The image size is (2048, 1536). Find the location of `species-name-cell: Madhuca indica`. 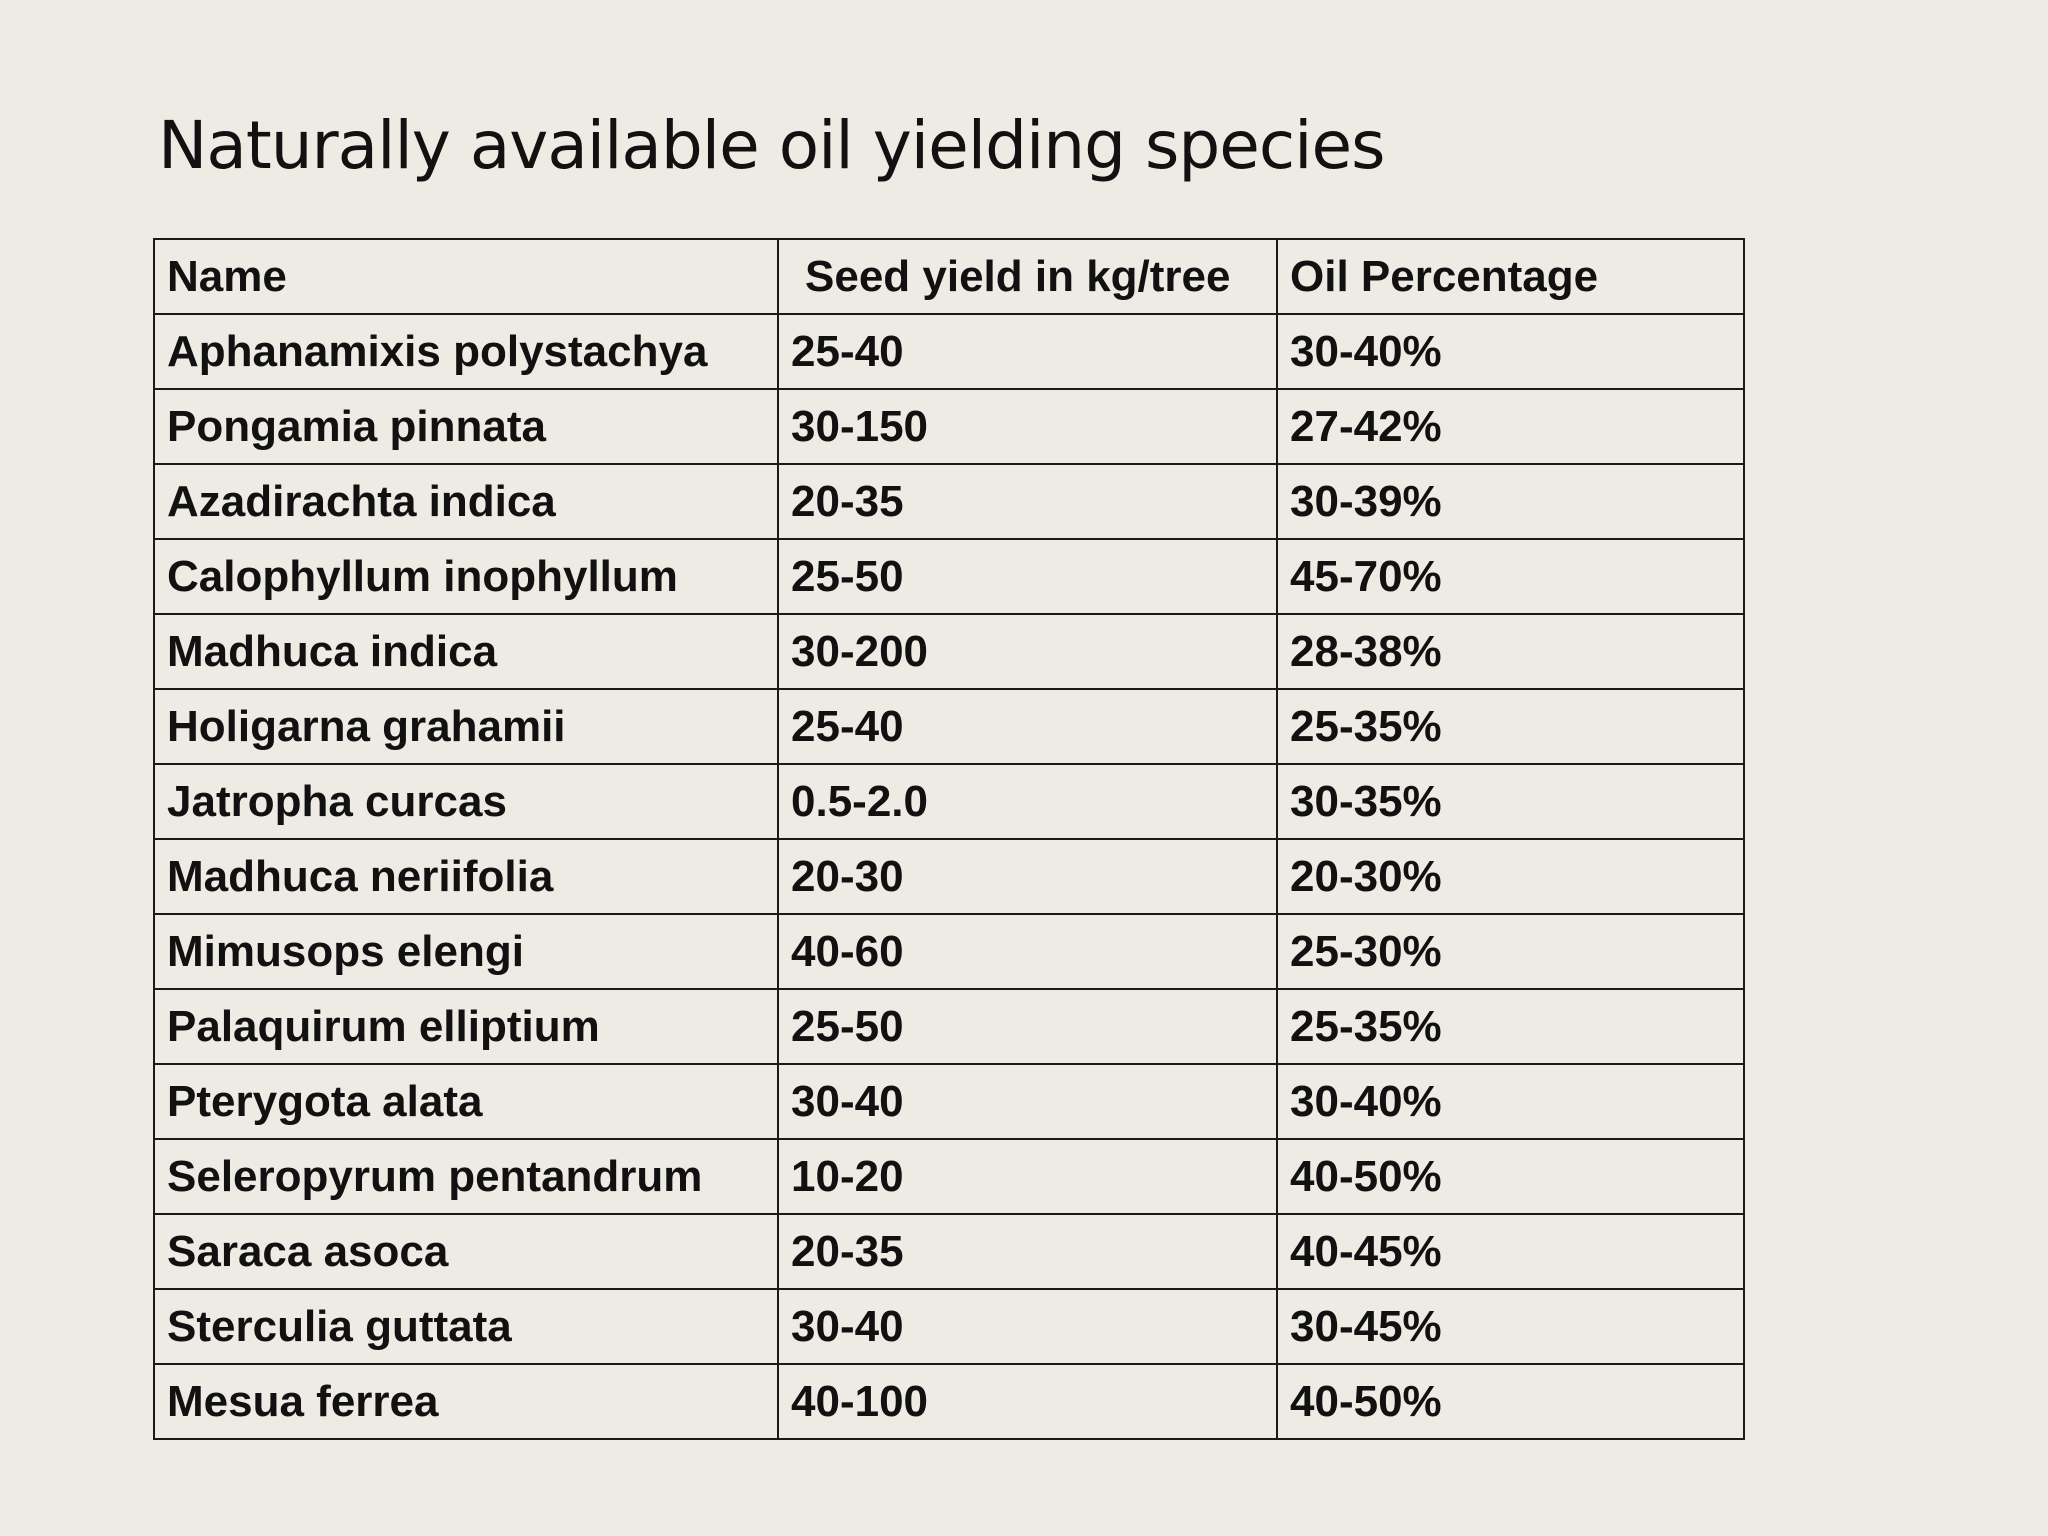

species-name-cell: Madhuca indica is located at coordinates (466, 651).